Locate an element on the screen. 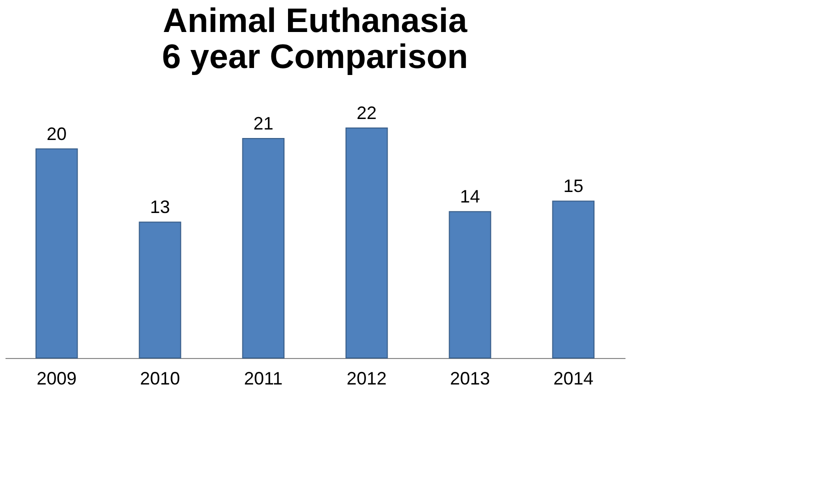 The image size is (815, 481). data-label: 13 is located at coordinates (160, 207).